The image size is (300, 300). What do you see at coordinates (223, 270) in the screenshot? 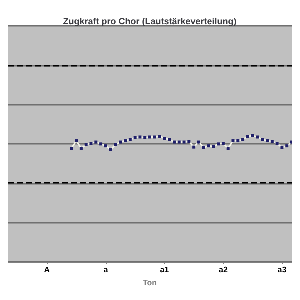
I see `x-tick-label: a2` at bounding box center [223, 270].